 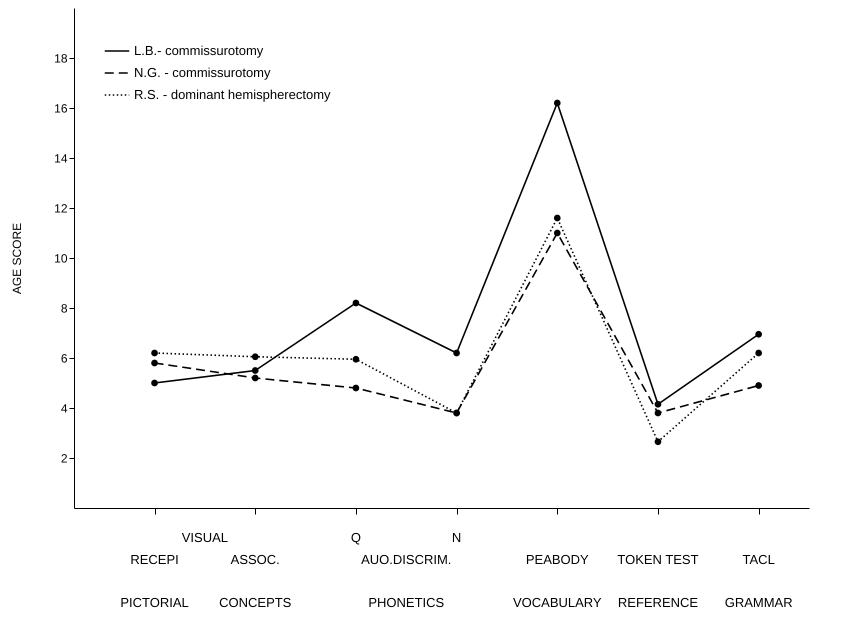 I want to click on x-tick-label: ASSOC., so click(x=255, y=559).